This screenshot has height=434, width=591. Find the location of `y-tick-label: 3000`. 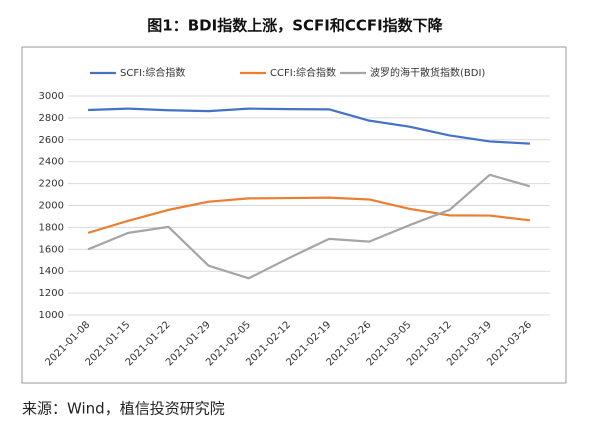

y-tick-label: 3000 is located at coordinates (51, 96).